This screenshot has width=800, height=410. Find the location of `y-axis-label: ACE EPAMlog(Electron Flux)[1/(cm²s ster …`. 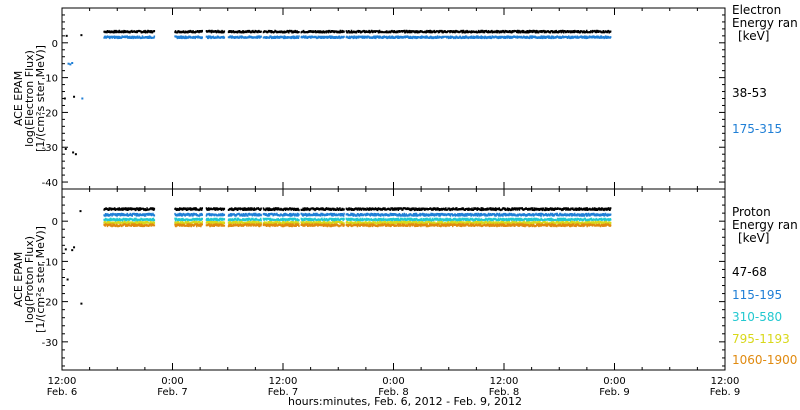

y-axis-label: ACE EPAMlog(Electron Flux)[1/(cm²s ster … is located at coordinates (29, 98).